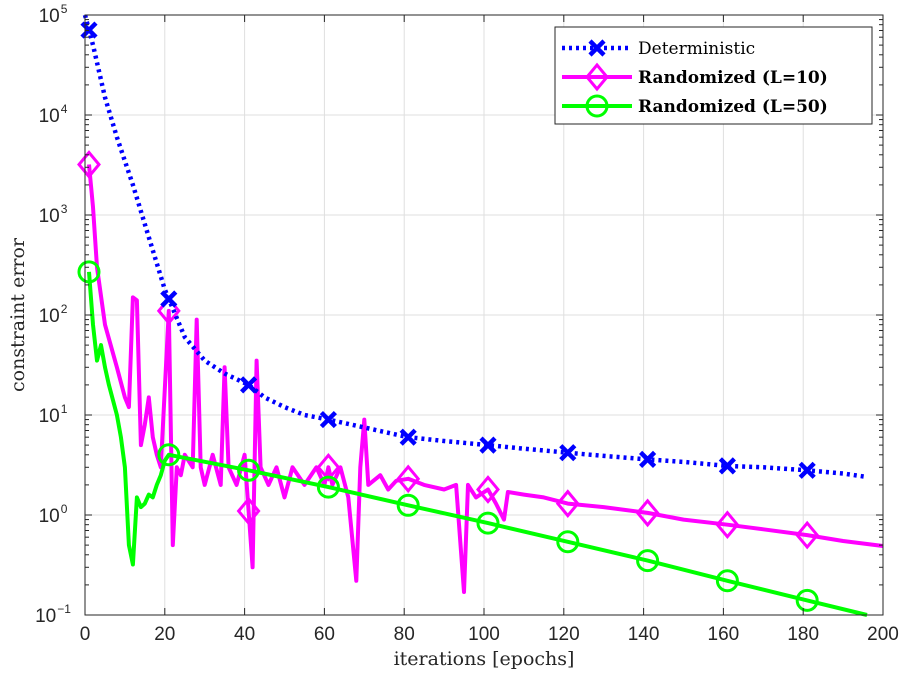 Image resolution: width=900 pixels, height=675 pixels. Describe the element at coordinates (53, 614) in the screenshot. I see `y-tick-label: 10⁻¹` at that location.